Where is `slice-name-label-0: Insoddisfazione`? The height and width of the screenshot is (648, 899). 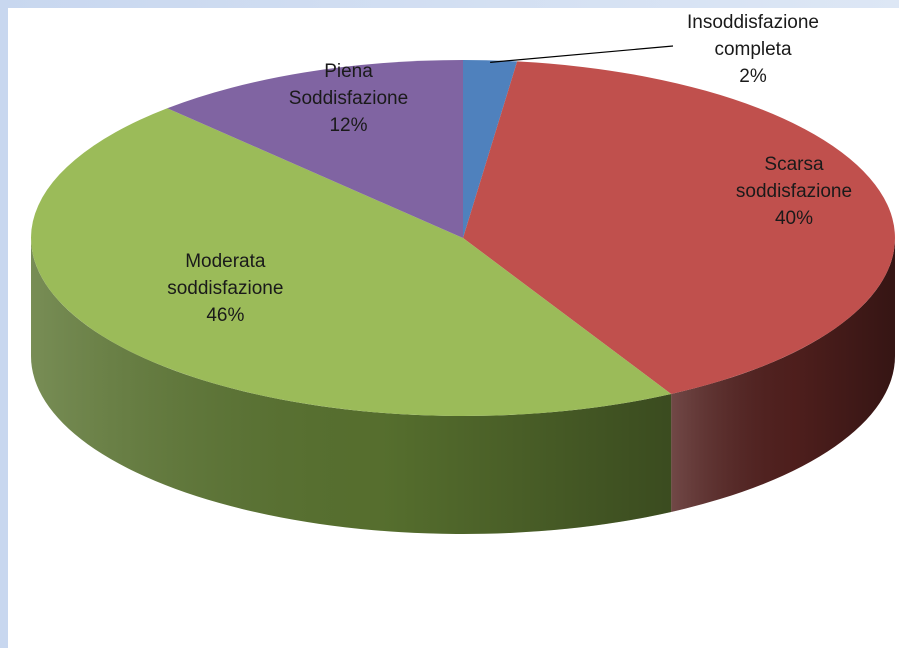
slice-name-label-0: Insoddisfazione is located at coordinates (753, 22).